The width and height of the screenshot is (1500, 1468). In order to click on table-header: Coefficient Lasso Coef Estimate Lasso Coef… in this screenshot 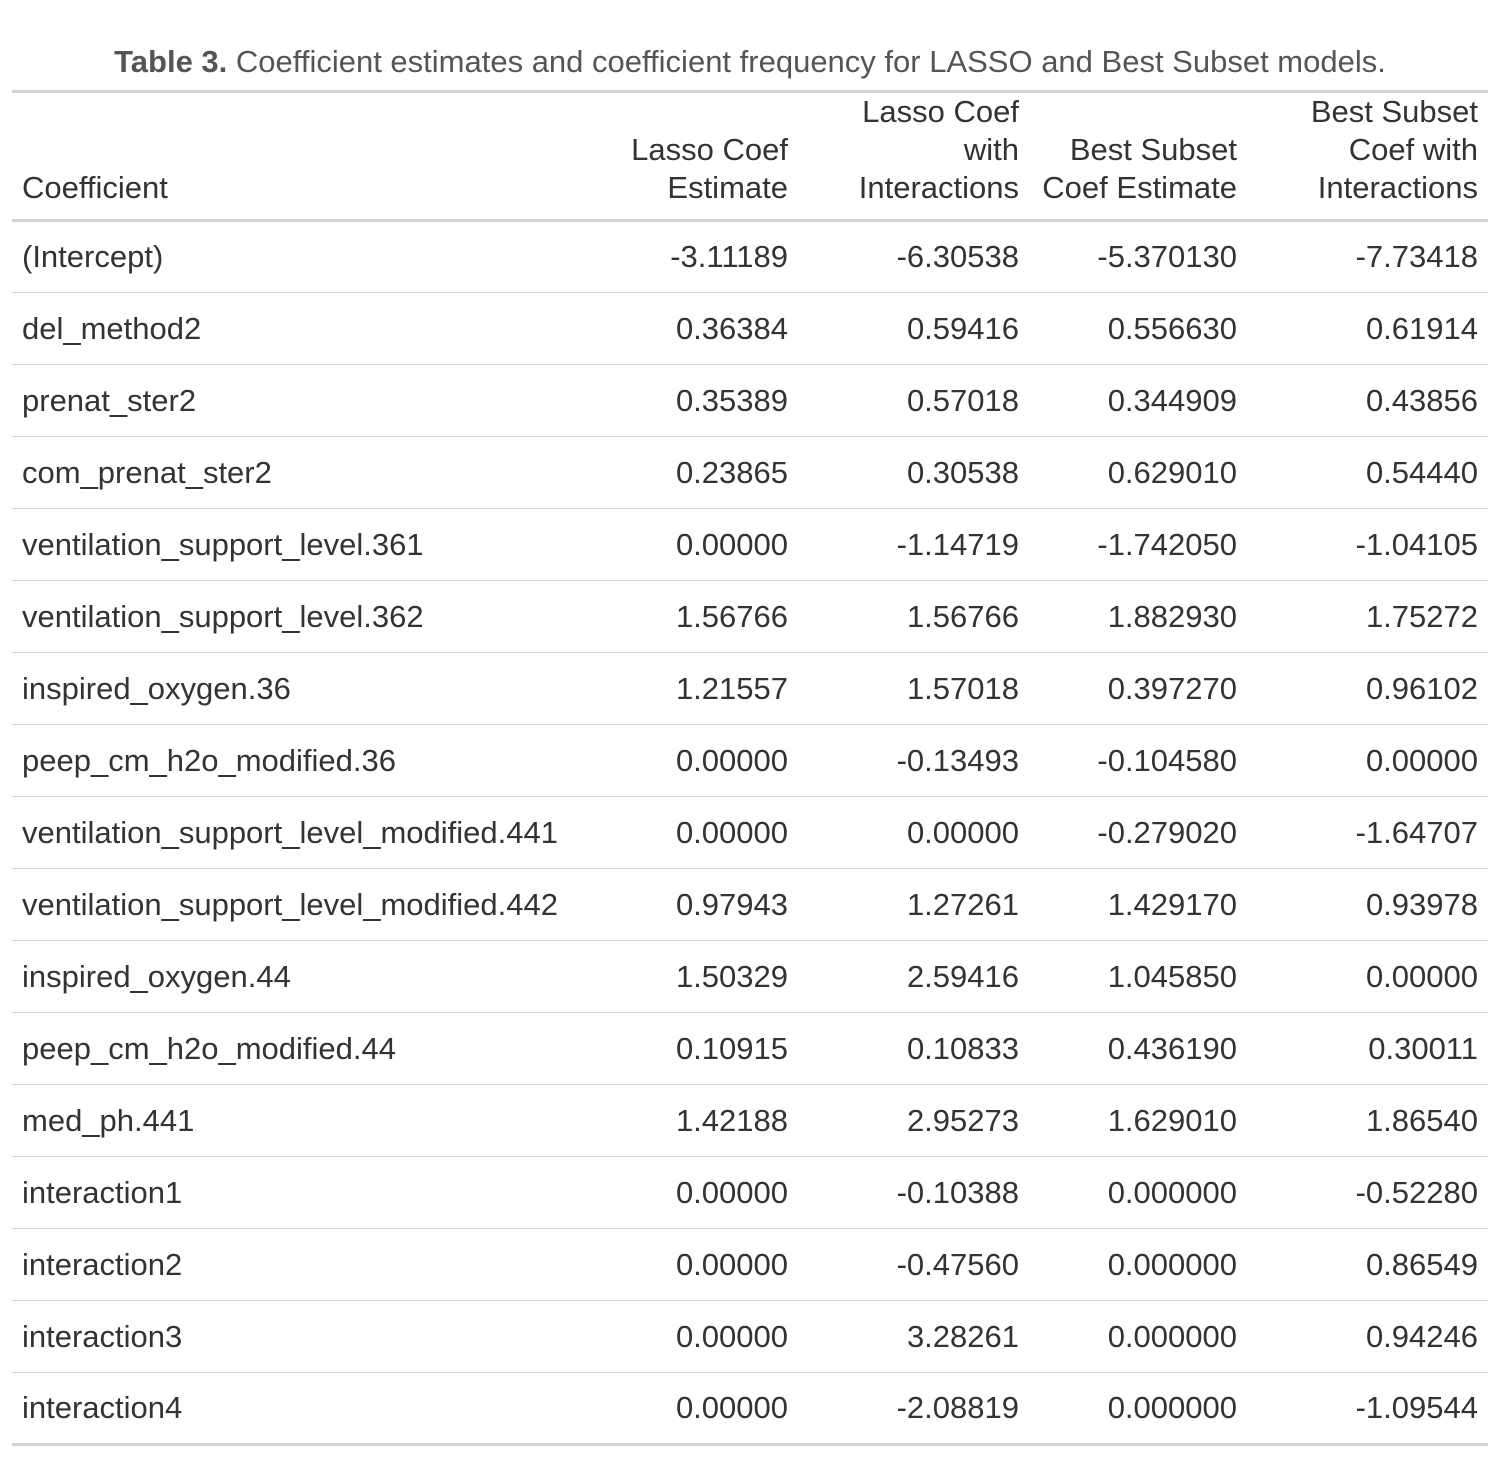, I will do `click(750, 156)`.